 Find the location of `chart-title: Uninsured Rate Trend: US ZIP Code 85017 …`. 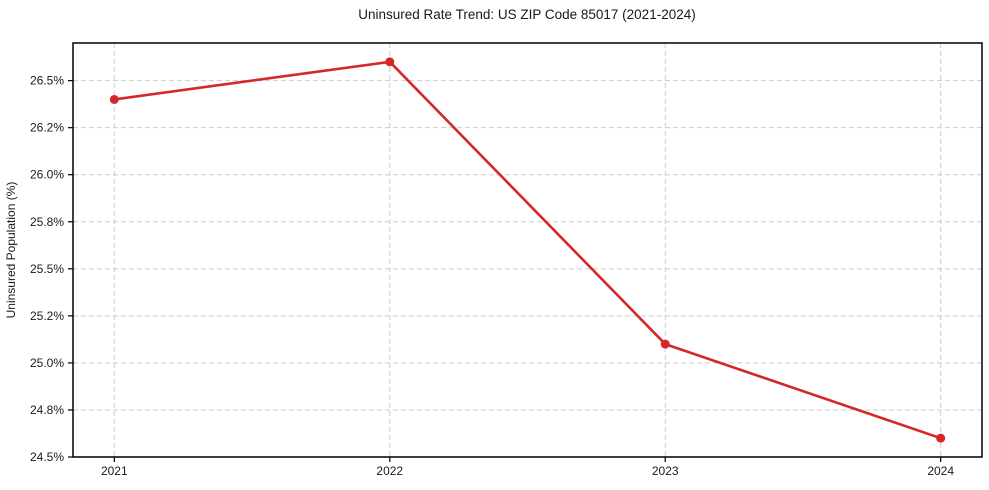

chart-title: Uninsured Rate Trend: US ZIP Code 85017 … is located at coordinates (526, 14).